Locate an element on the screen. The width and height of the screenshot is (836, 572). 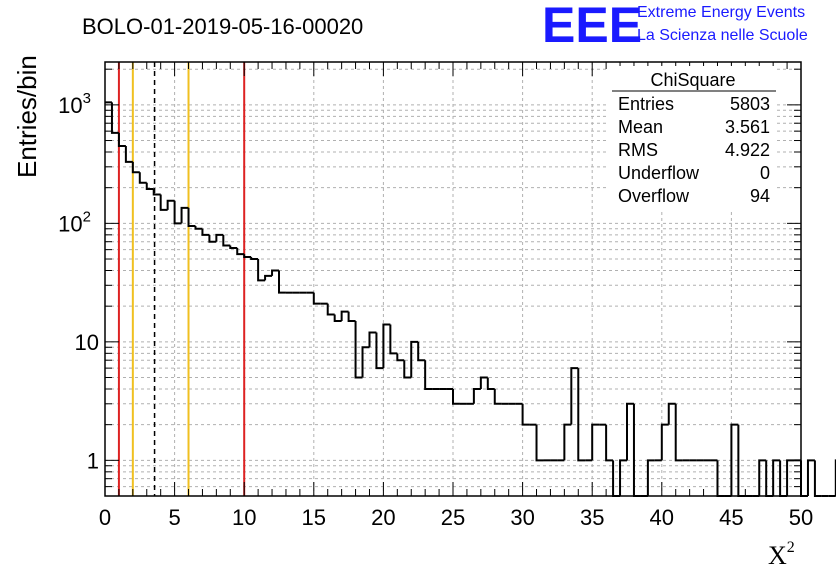
y-tick-label-base: 1 is located at coordinates (93, 460).